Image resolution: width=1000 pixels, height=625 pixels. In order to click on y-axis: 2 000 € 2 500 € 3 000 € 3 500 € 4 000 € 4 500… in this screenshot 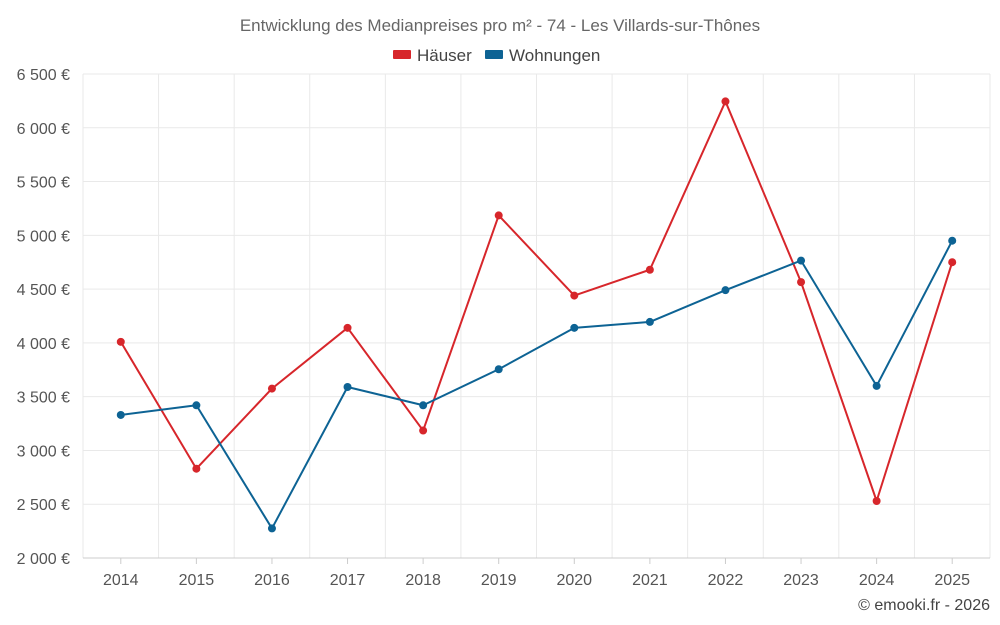, I will do `click(43, 317)`.